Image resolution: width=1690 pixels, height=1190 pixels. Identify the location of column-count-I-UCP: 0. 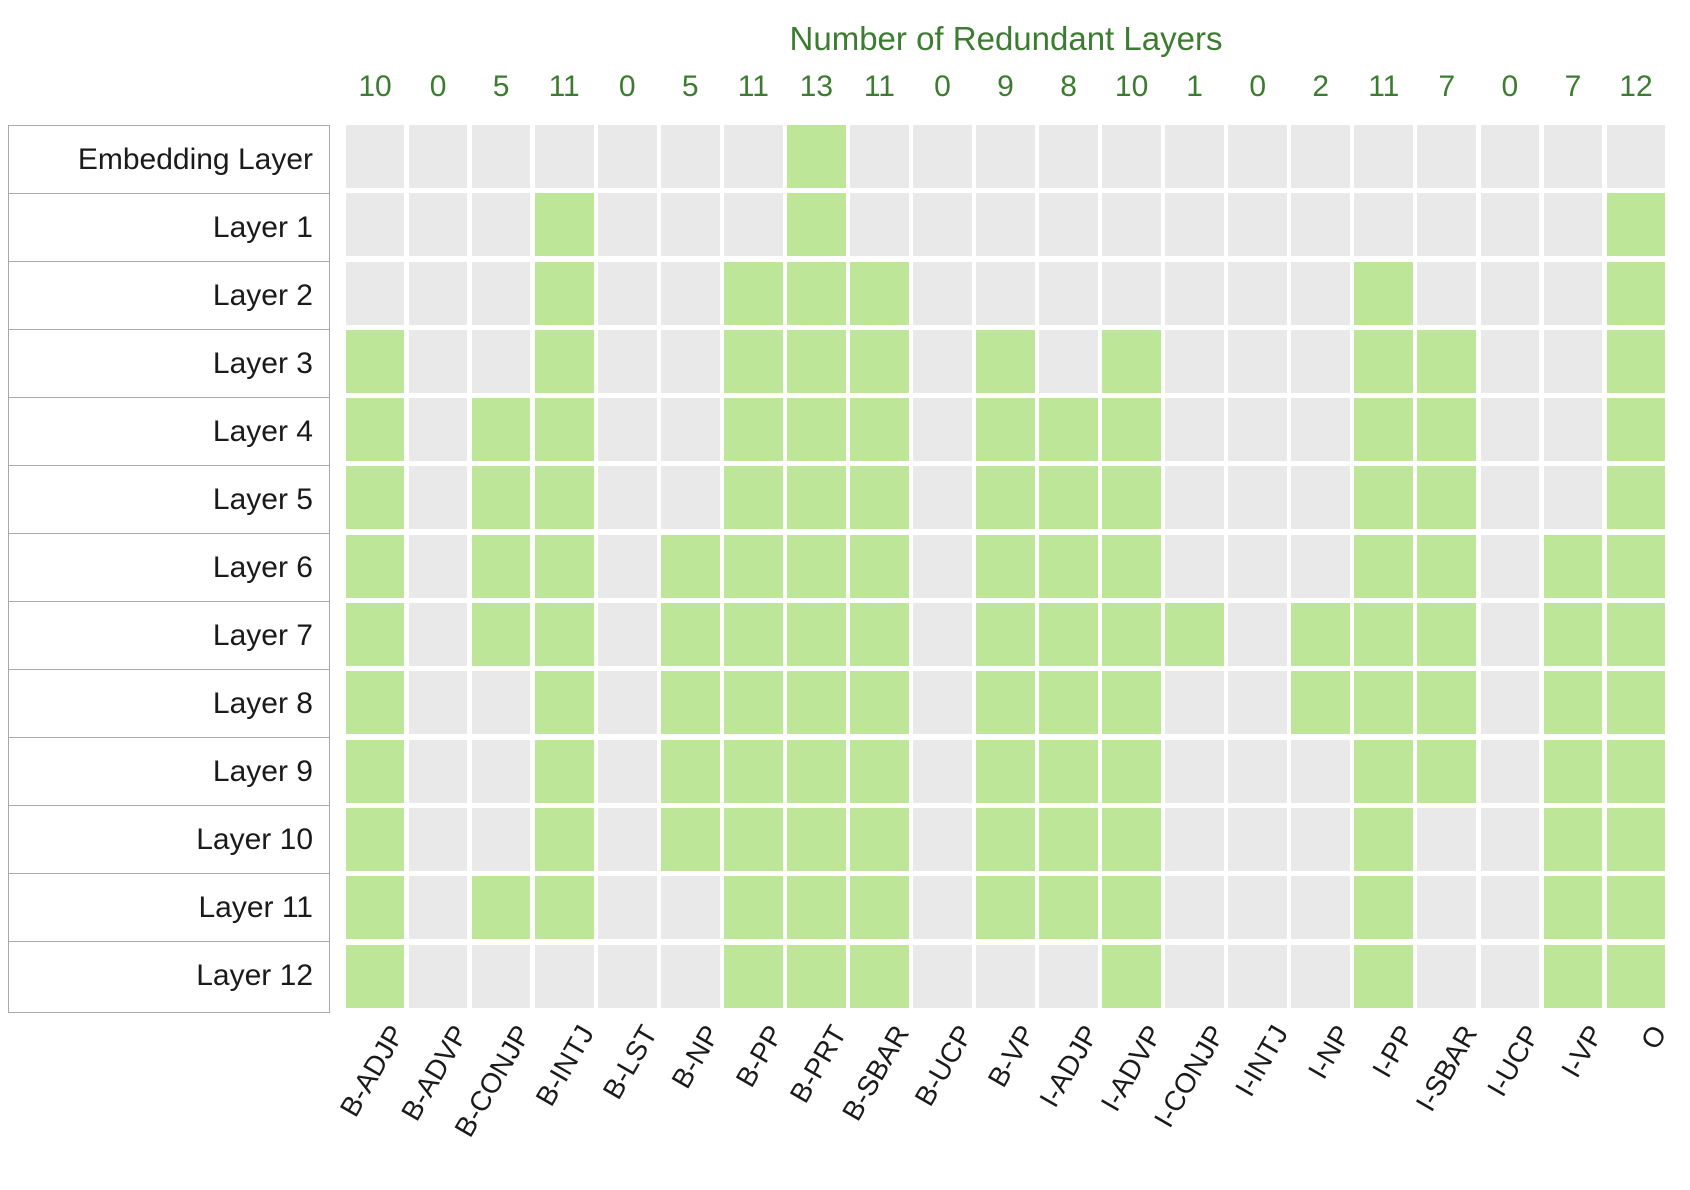
(1510, 86).